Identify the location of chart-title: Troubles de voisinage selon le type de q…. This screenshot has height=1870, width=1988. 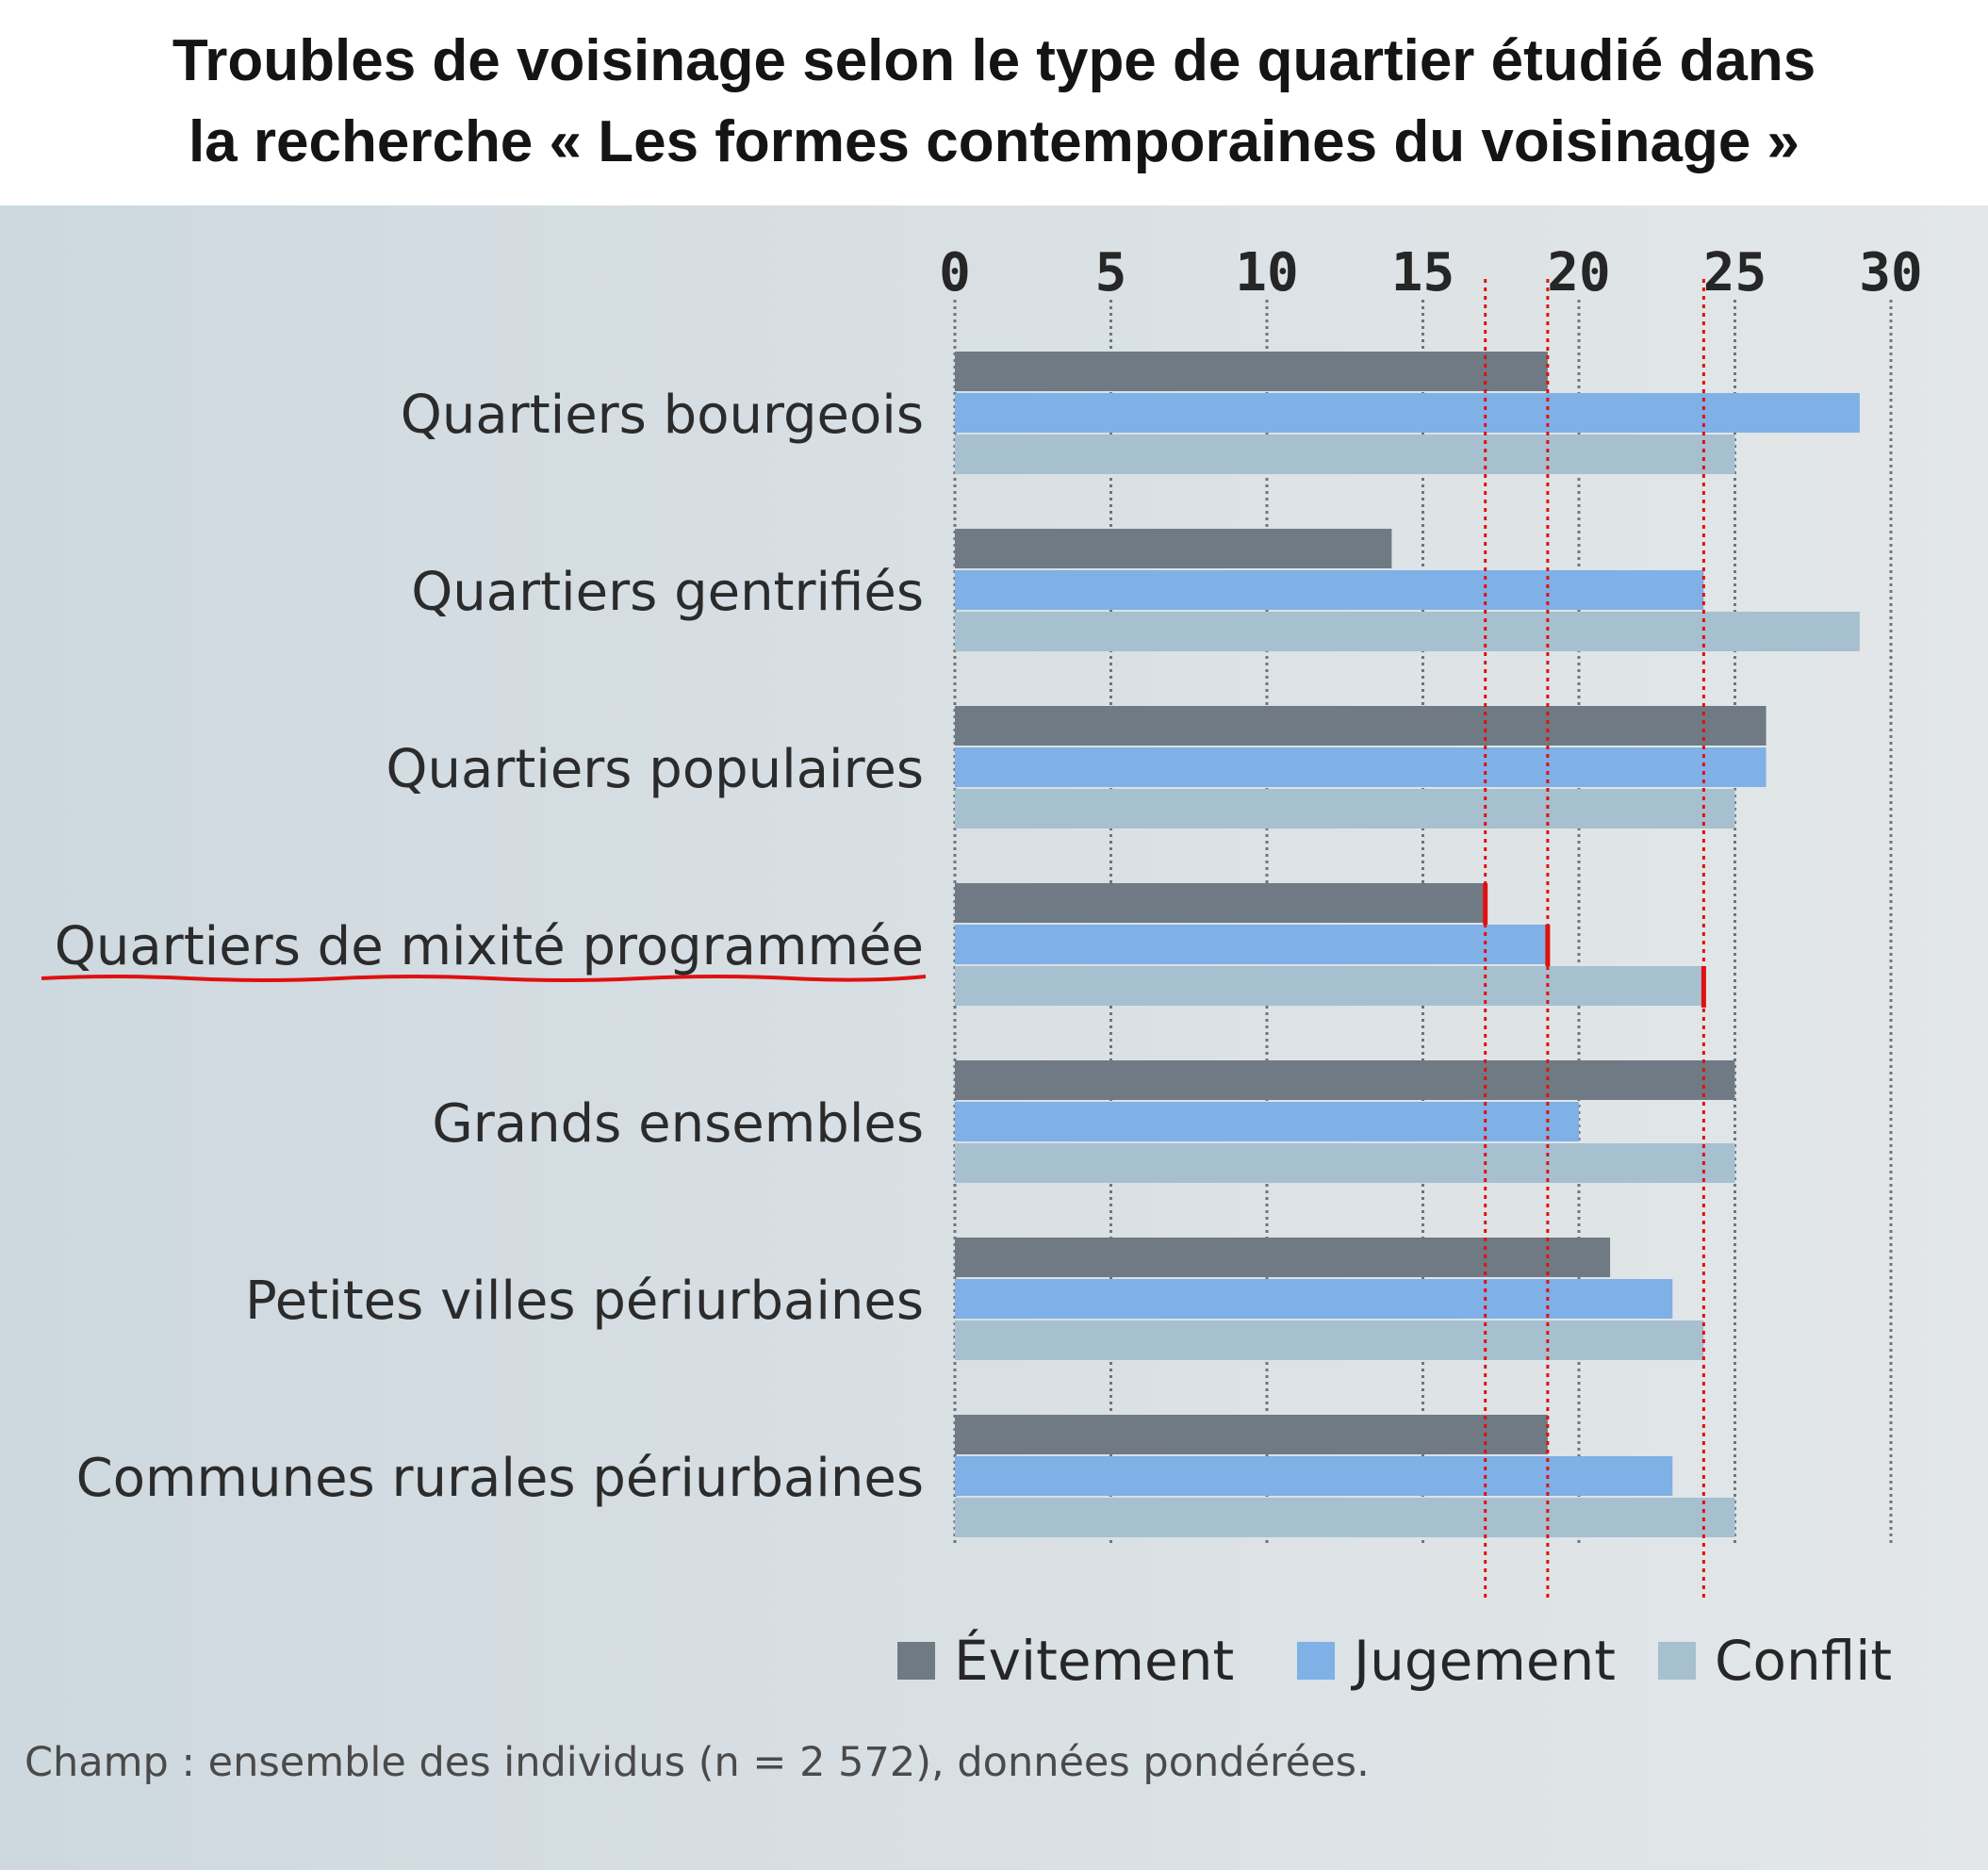
(994, 102).